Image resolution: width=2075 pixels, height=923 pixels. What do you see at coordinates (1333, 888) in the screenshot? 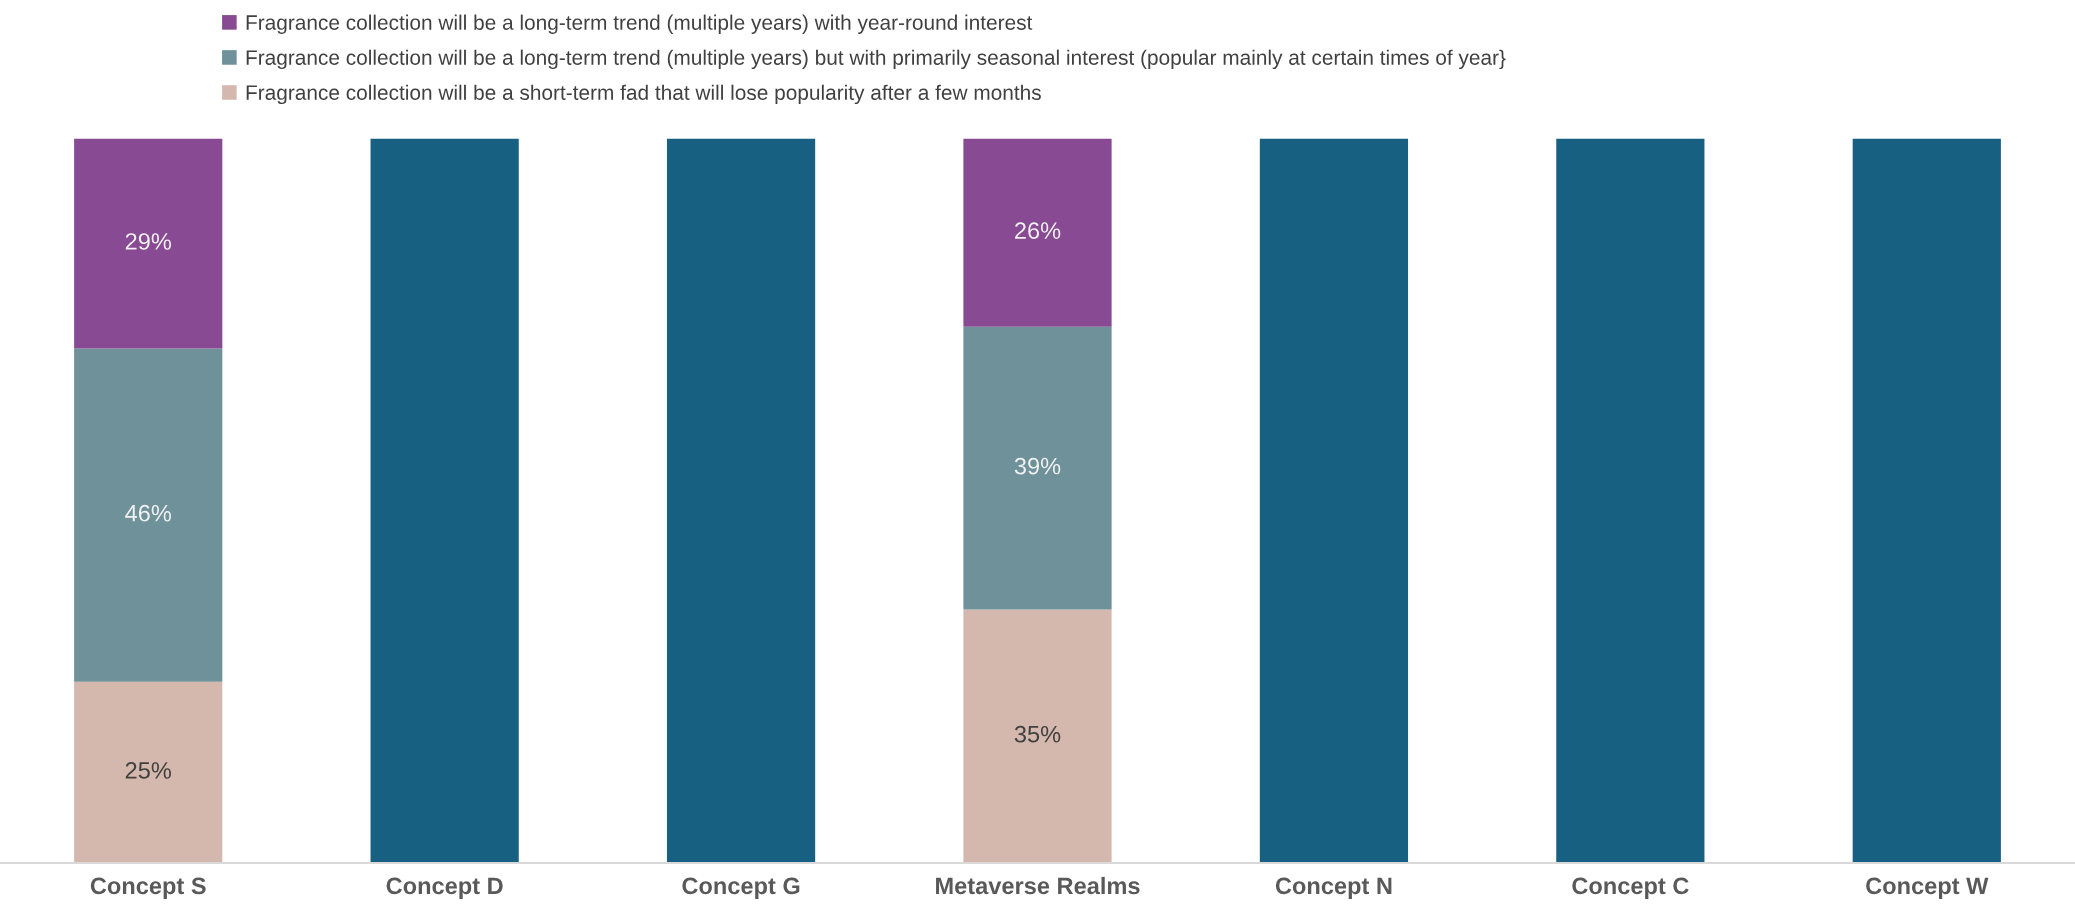
I see `x-tick-label: Concept N` at bounding box center [1333, 888].